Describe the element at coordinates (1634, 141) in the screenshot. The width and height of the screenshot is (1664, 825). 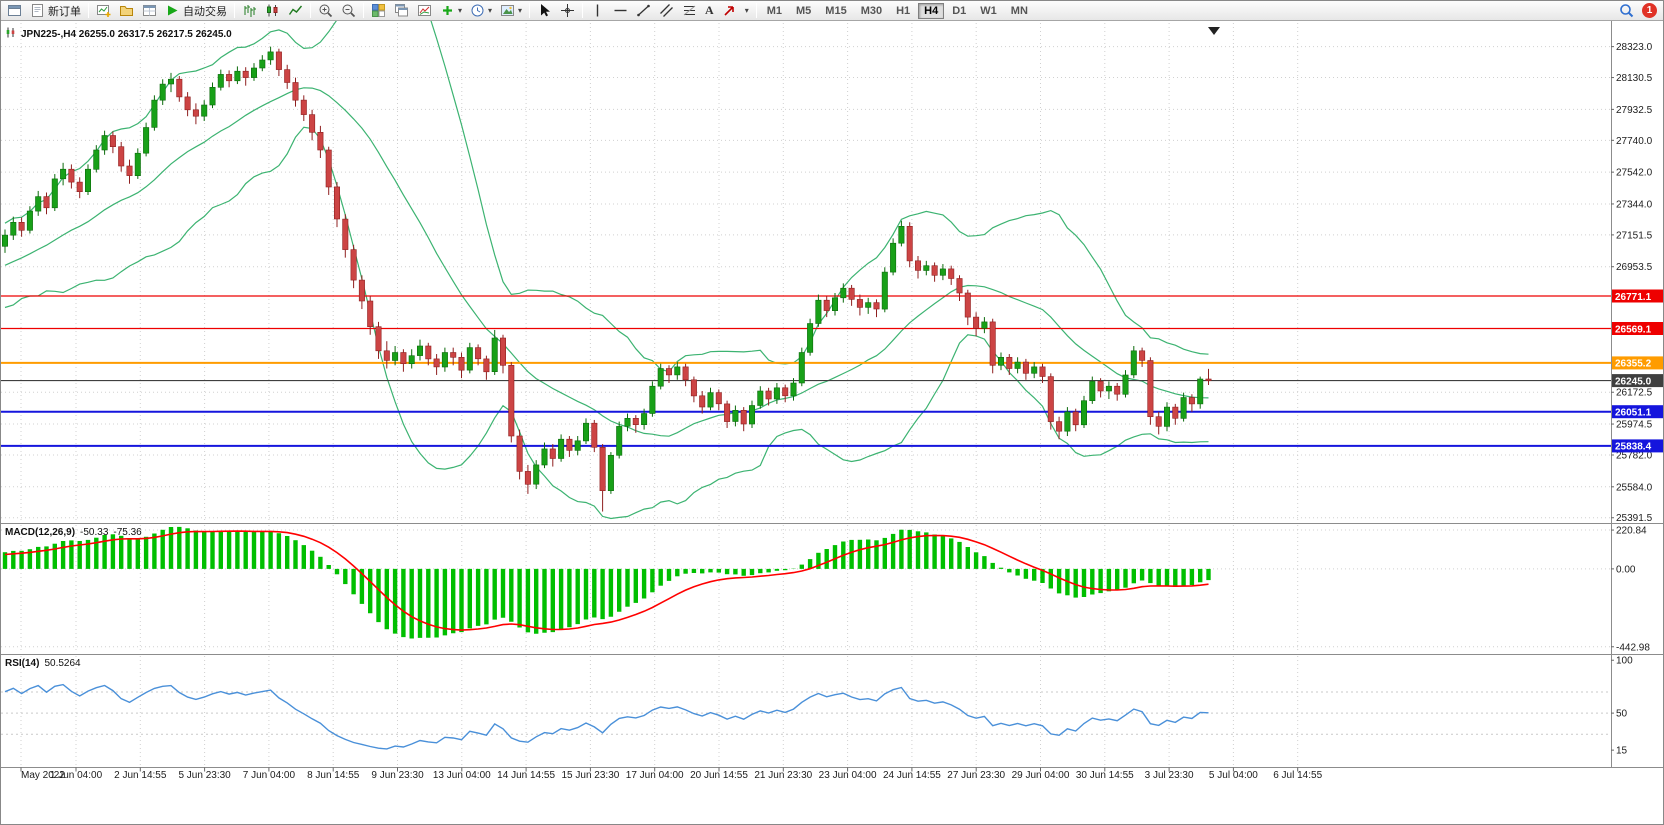
I see `svg-text: 27740.0` at that location.